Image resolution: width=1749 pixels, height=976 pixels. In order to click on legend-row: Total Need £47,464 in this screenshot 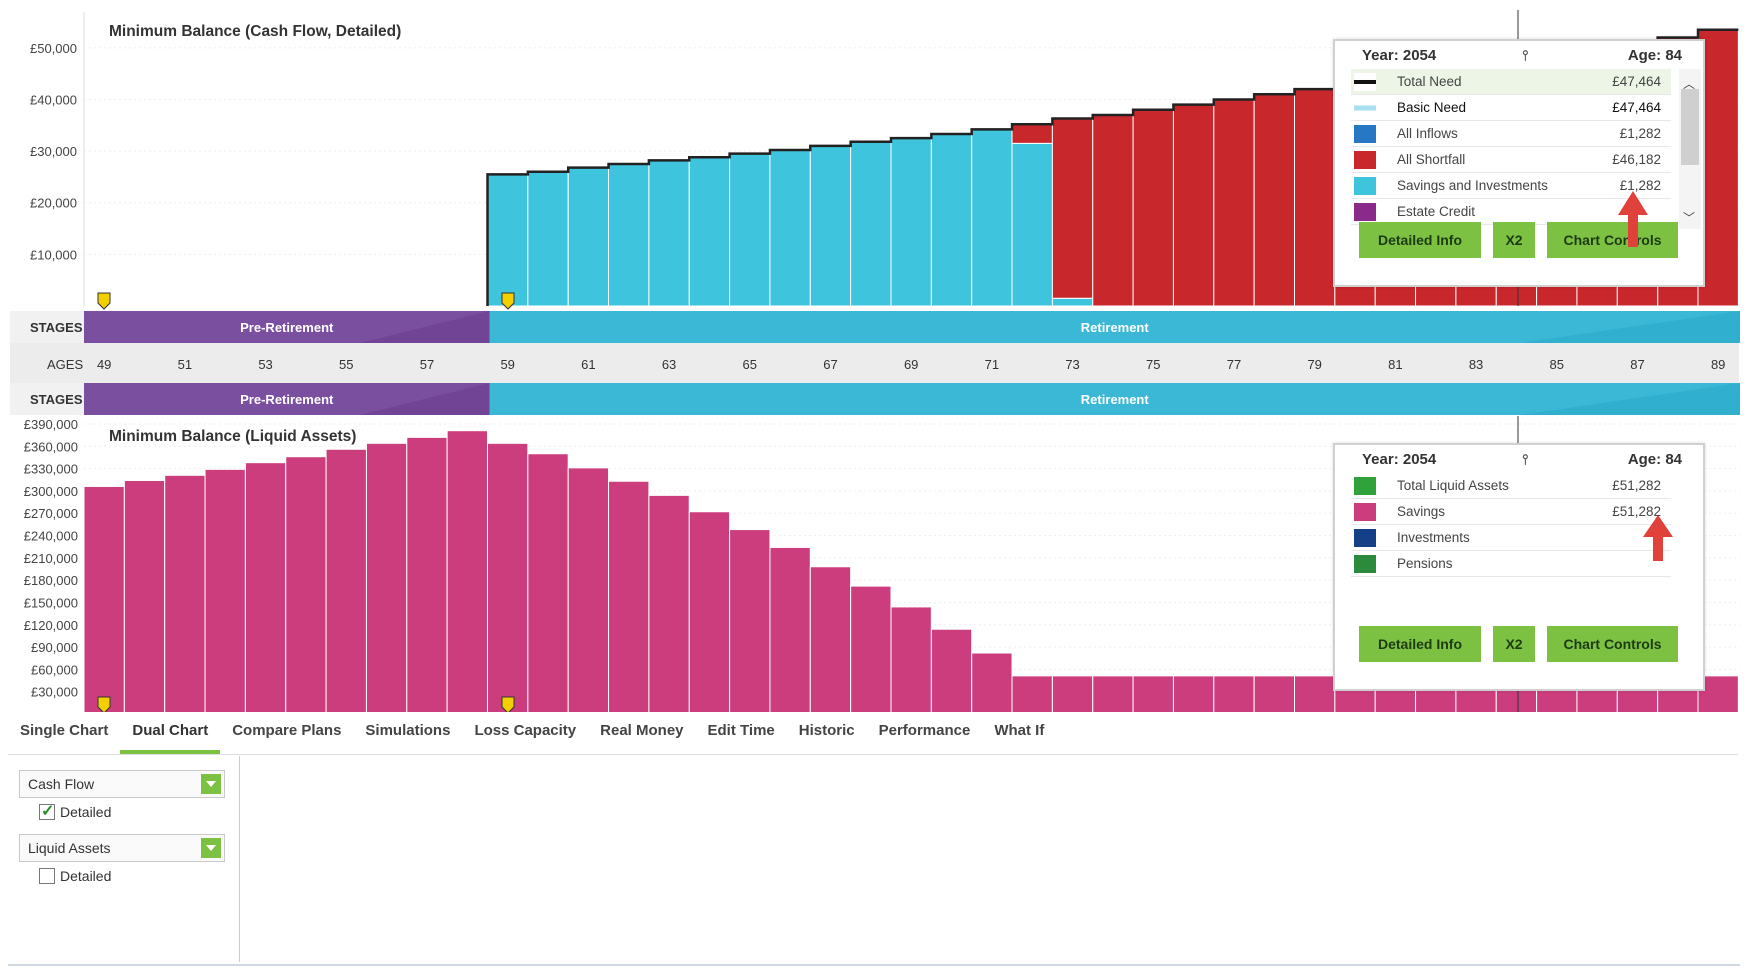, I will do `click(1511, 82)`.